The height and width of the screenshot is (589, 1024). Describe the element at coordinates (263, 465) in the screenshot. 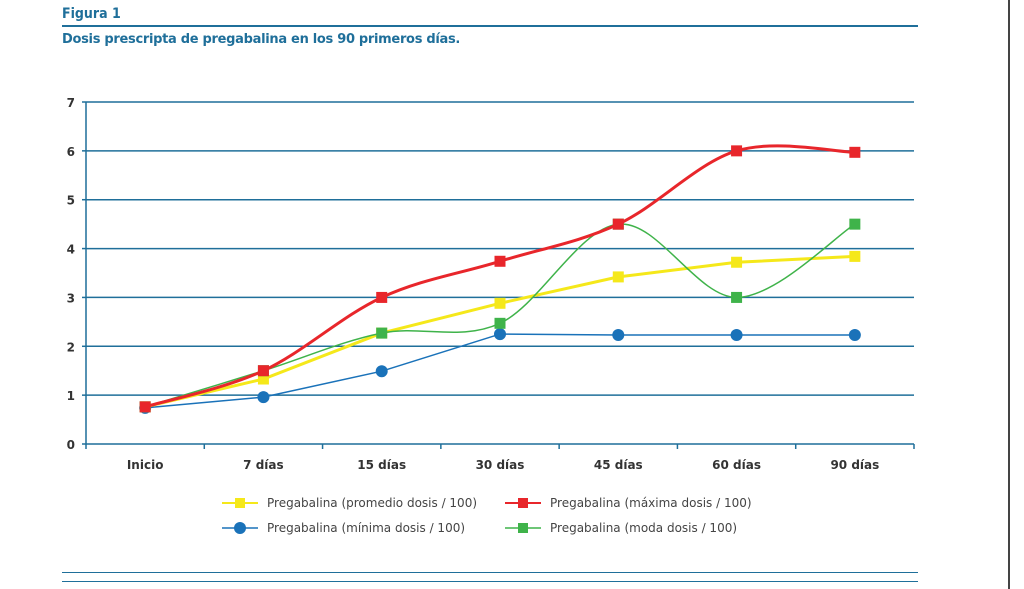

I see `x-tick-label: 7 días` at that location.